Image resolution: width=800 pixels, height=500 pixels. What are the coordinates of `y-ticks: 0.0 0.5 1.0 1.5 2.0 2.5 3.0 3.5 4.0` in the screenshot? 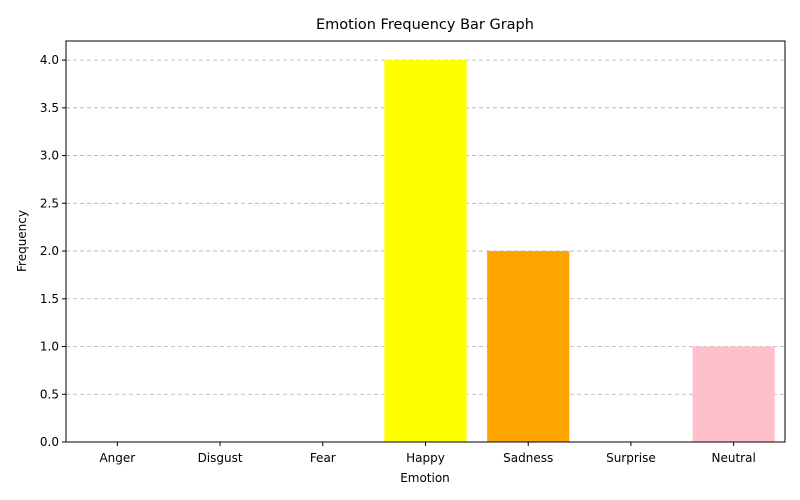 It's located at (53, 251).